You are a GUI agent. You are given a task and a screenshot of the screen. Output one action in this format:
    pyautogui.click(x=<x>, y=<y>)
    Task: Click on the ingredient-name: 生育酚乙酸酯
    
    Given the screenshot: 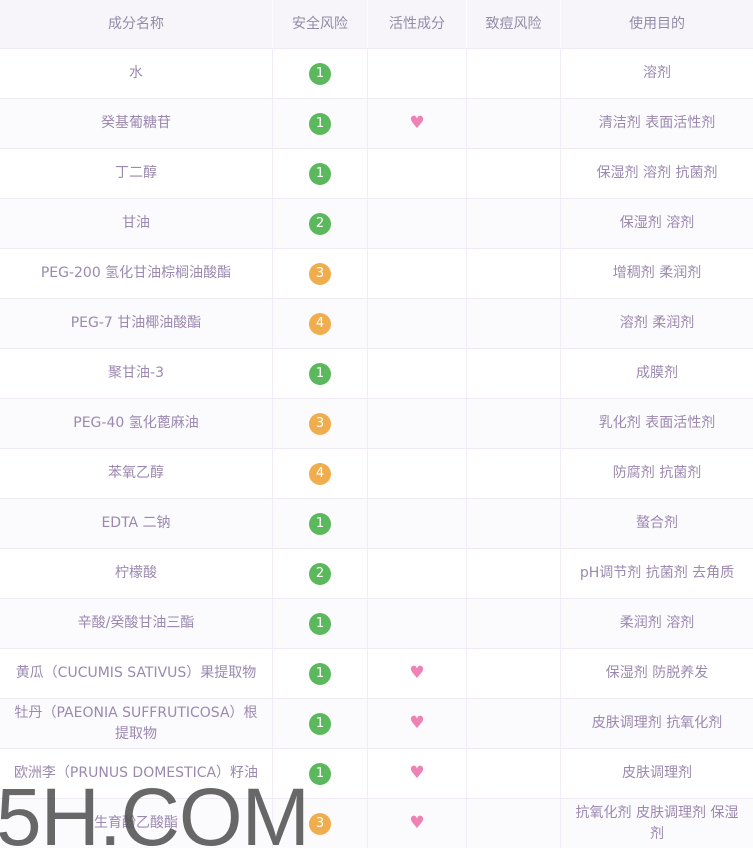 What is the action you would take?
    pyautogui.click(x=136, y=823)
    